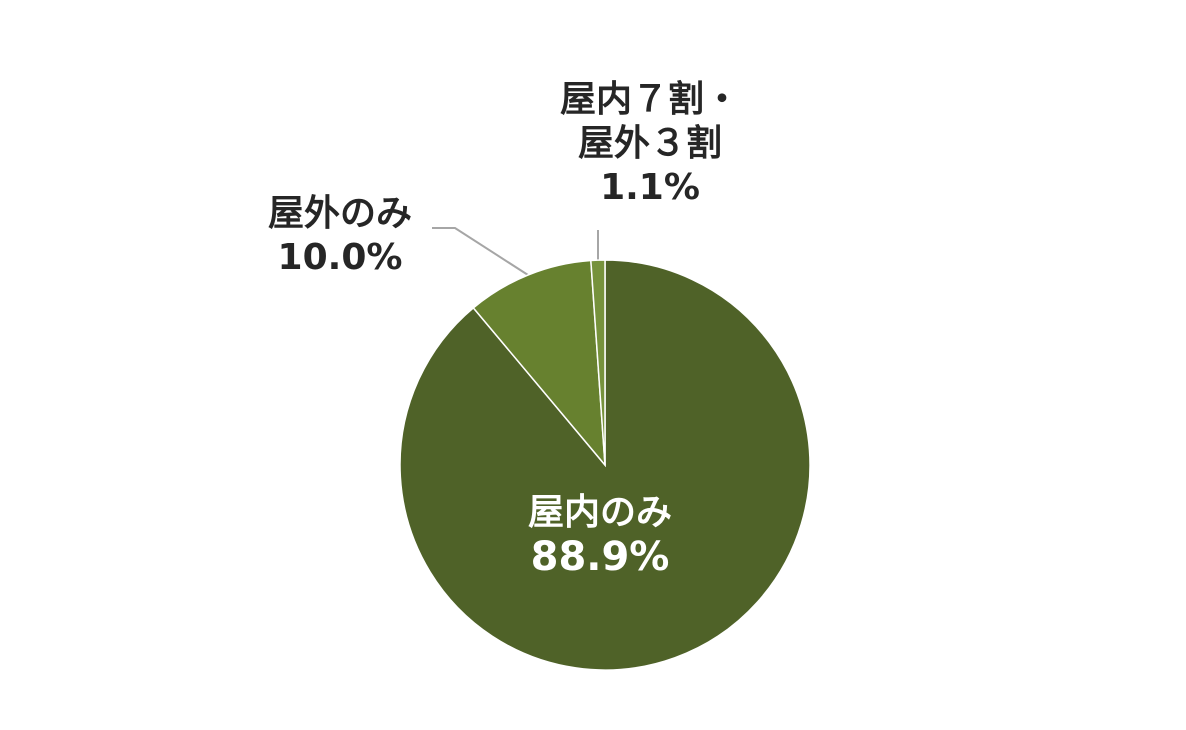  Describe the element at coordinates (599, 512) in the screenshot. I see `category-label: 屋内のみ` at that location.